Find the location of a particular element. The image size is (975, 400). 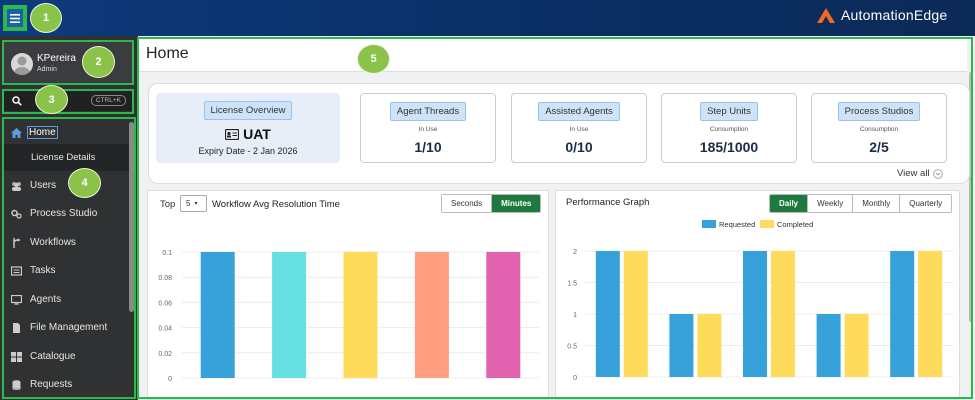

catalogue-icon is located at coordinates (16, 356).